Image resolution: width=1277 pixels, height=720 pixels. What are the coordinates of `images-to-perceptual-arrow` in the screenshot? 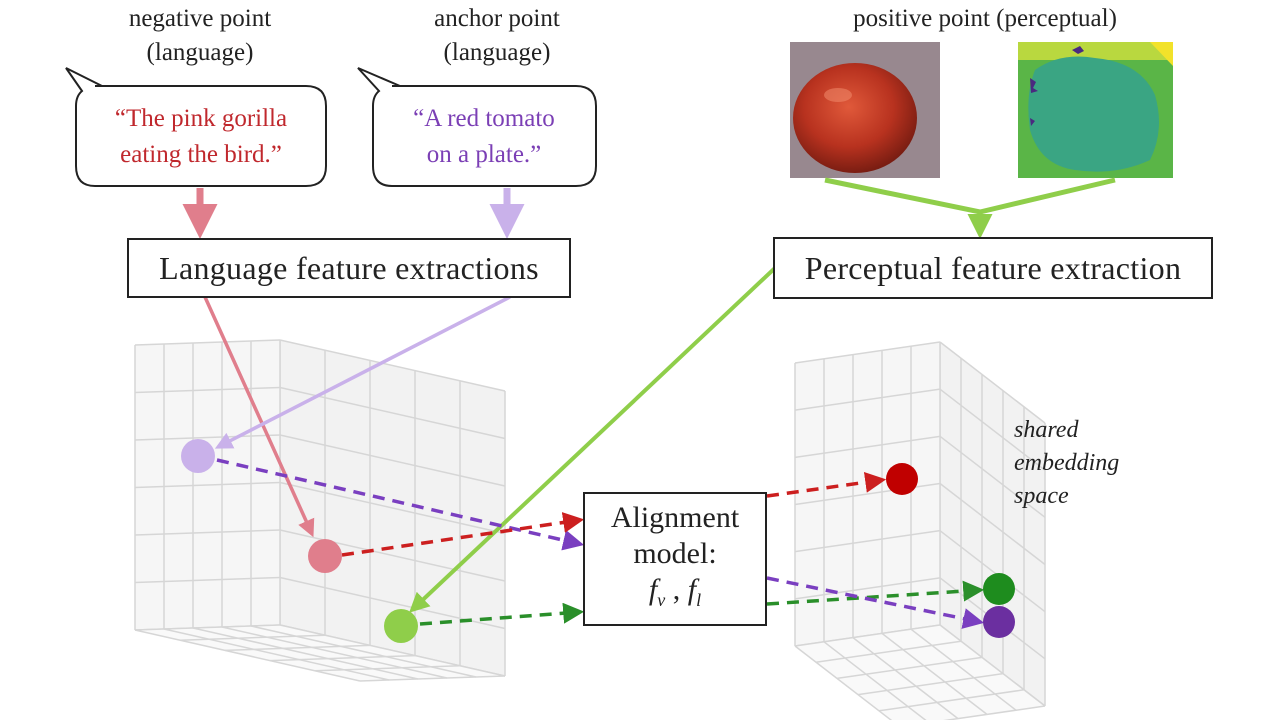 It's located at (970, 196).